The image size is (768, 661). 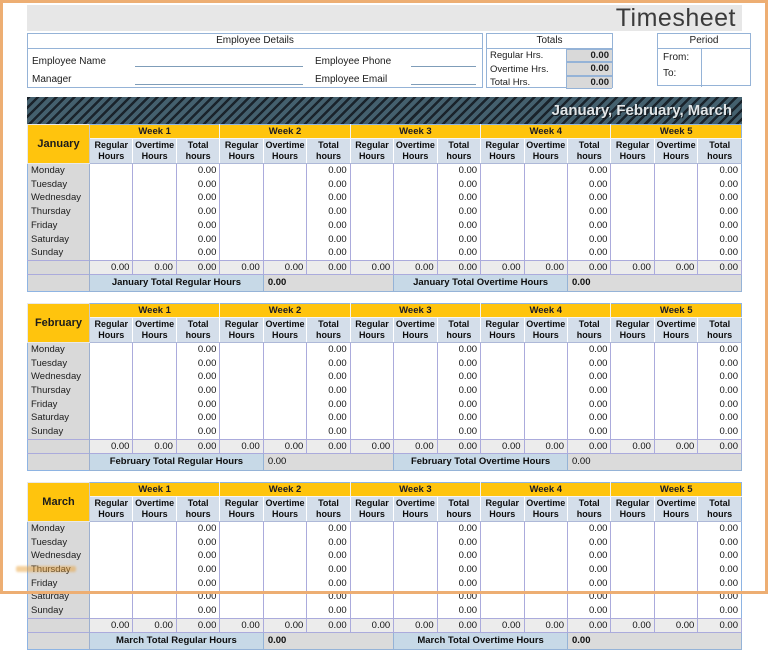 What do you see at coordinates (726, 77) in the screenshot?
I see `period-to-input` at bounding box center [726, 77].